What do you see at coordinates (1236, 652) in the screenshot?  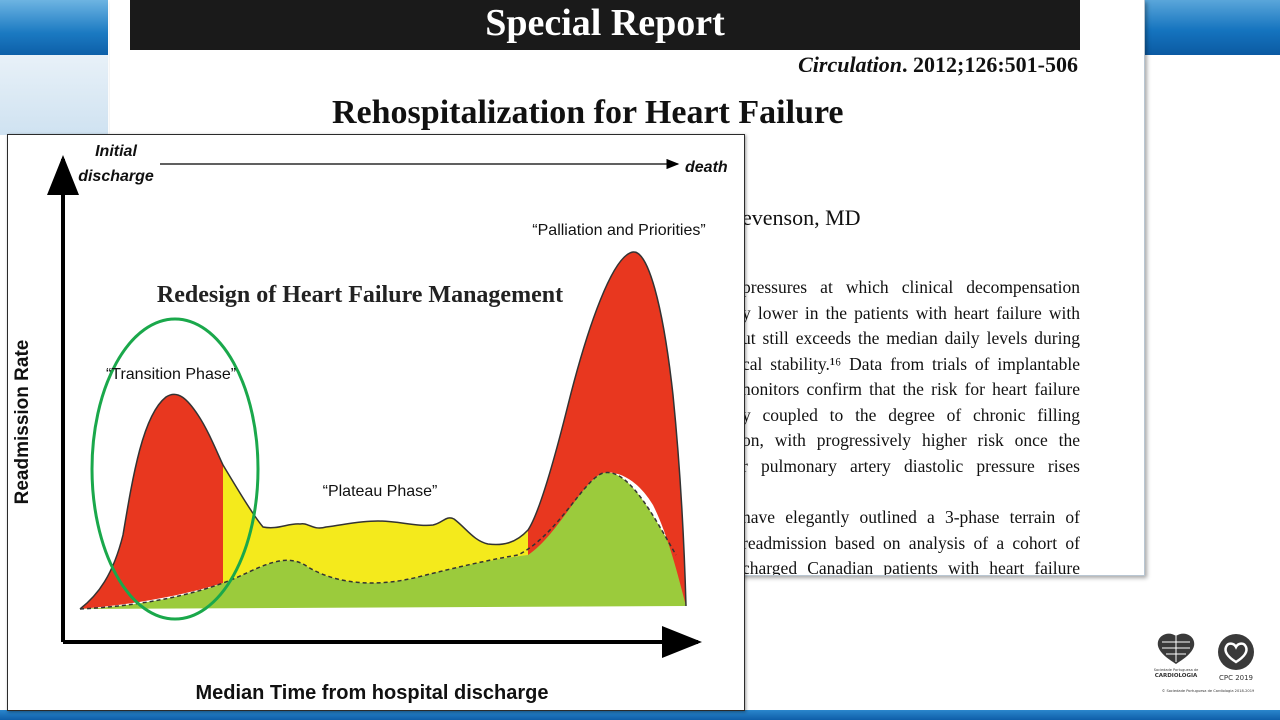 I see `cpc-heart-icon` at bounding box center [1236, 652].